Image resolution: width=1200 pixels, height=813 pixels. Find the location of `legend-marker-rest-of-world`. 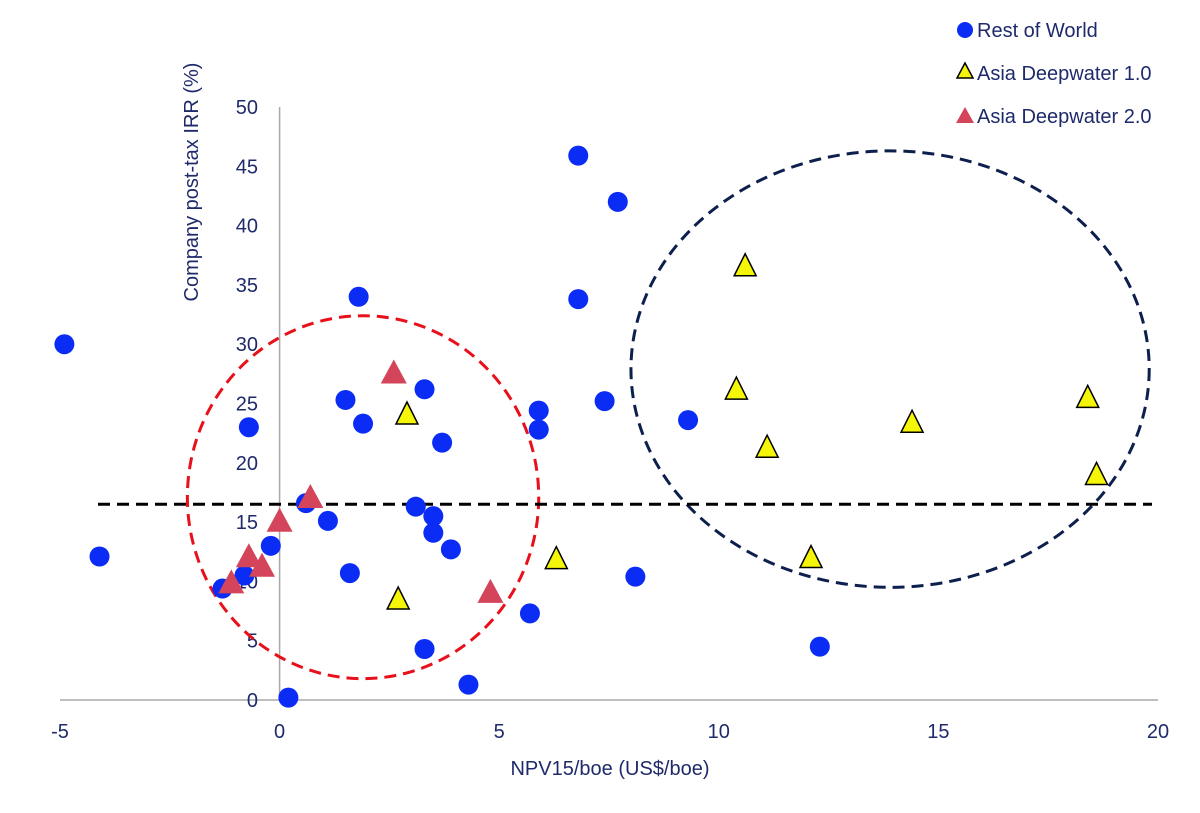

legend-marker-rest-of-world is located at coordinates (965, 30).